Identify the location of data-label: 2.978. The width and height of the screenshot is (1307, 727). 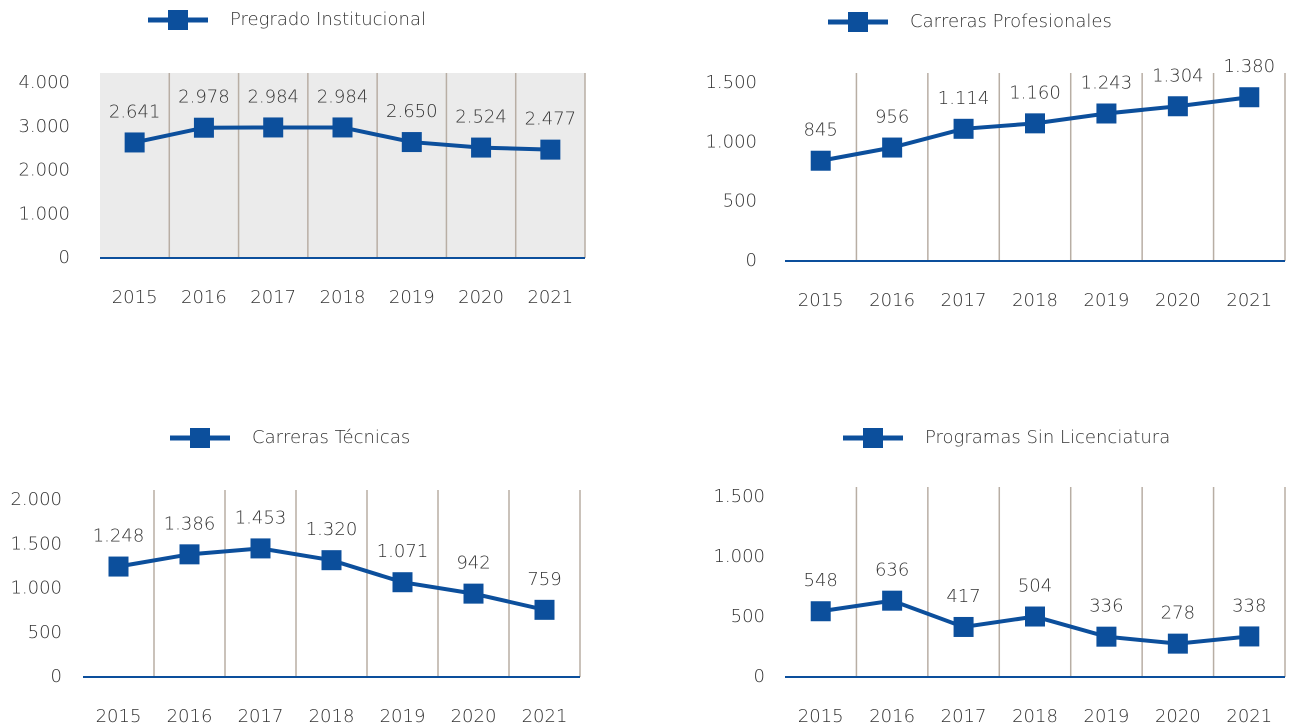
(204, 97).